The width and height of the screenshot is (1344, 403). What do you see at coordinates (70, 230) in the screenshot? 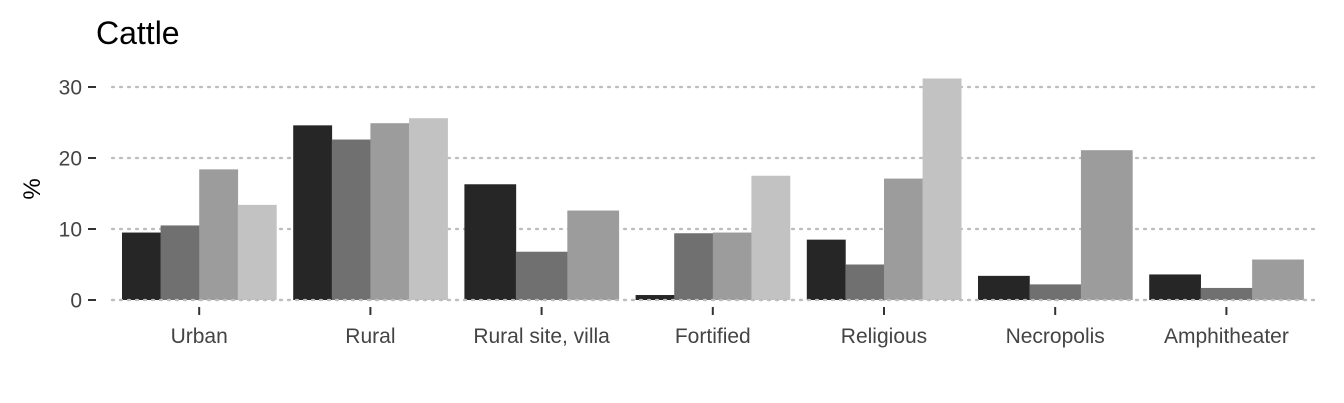
I see `y-tick-label: 10` at bounding box center [70, 230].